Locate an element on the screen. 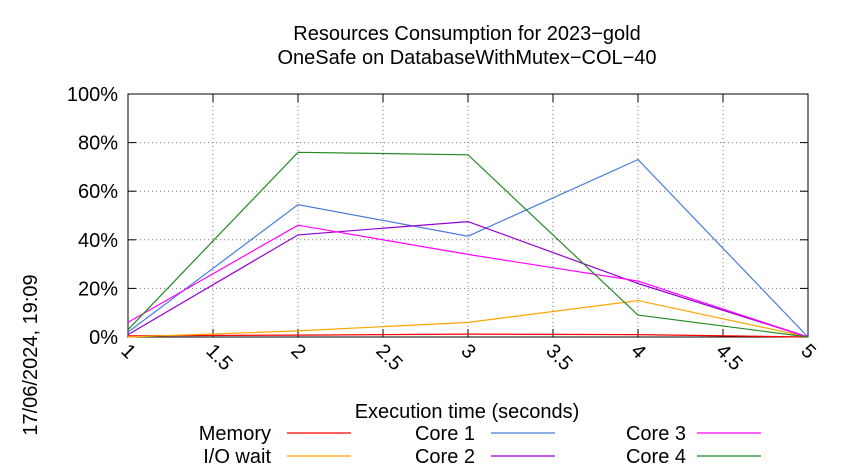  legend-label: Core 3 is located at coordinates (656, 434).